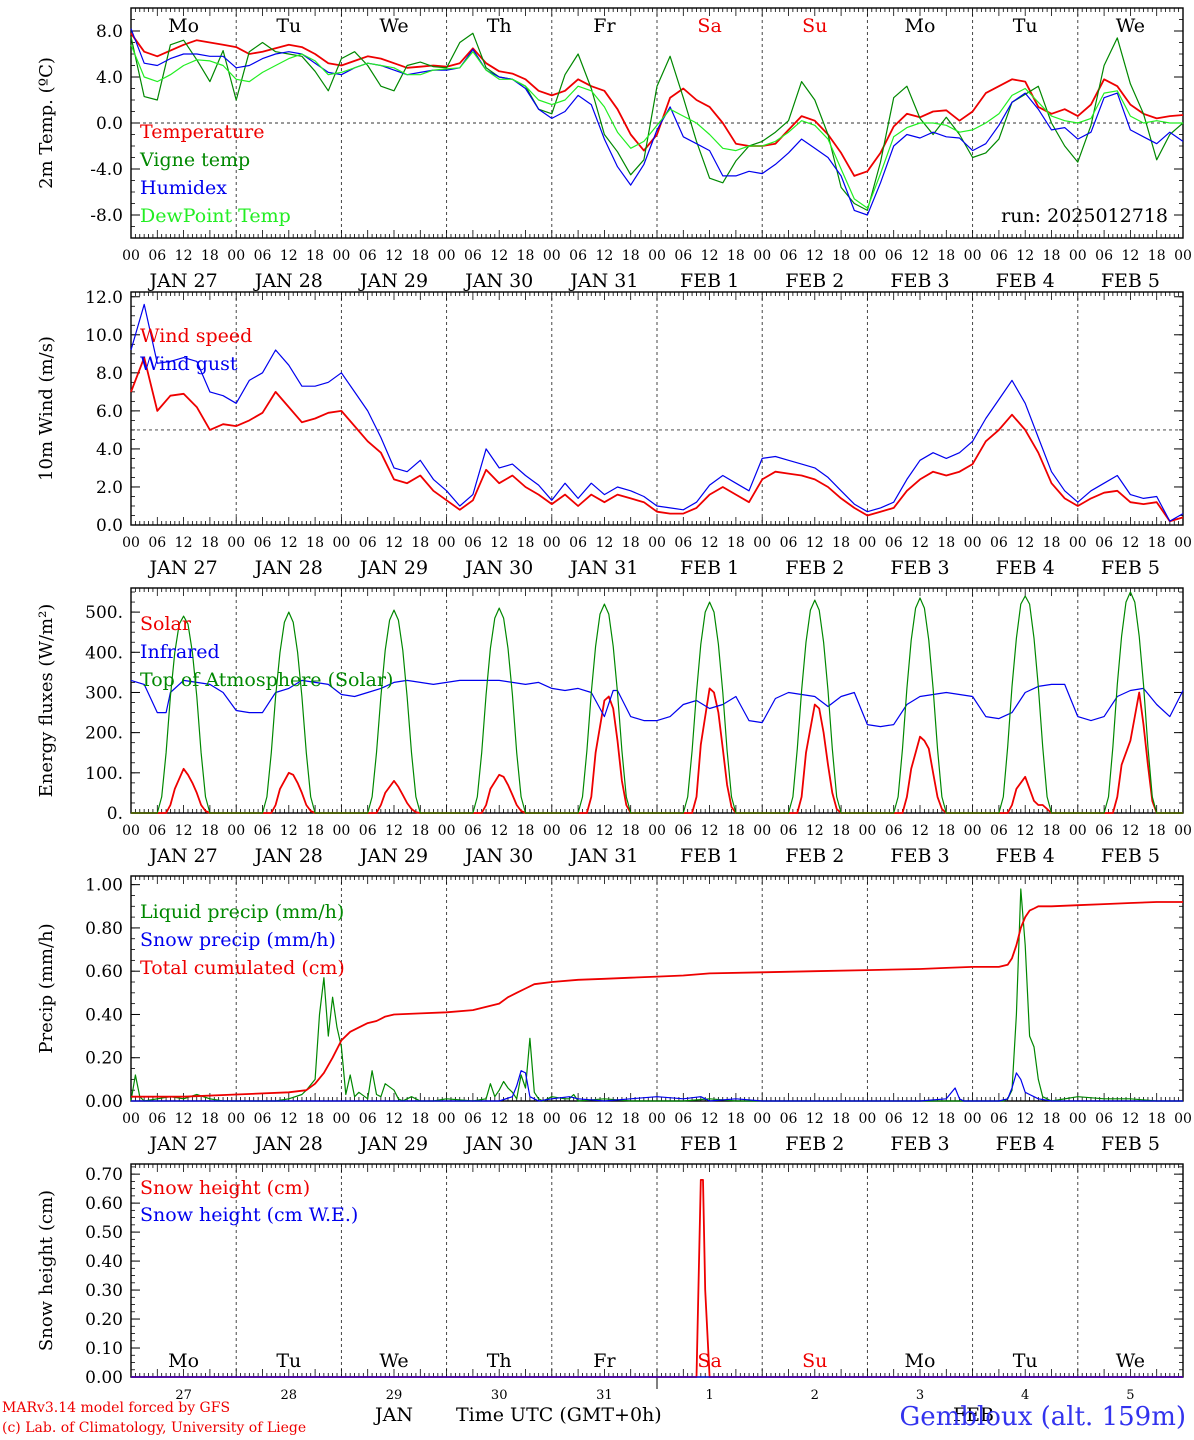 This screenshot has width=1194, height=1440. What do you see at coordinates (394, 1395) in the screenshot?
I see `day-number-label: 29` at bounding box center [394, 1395].